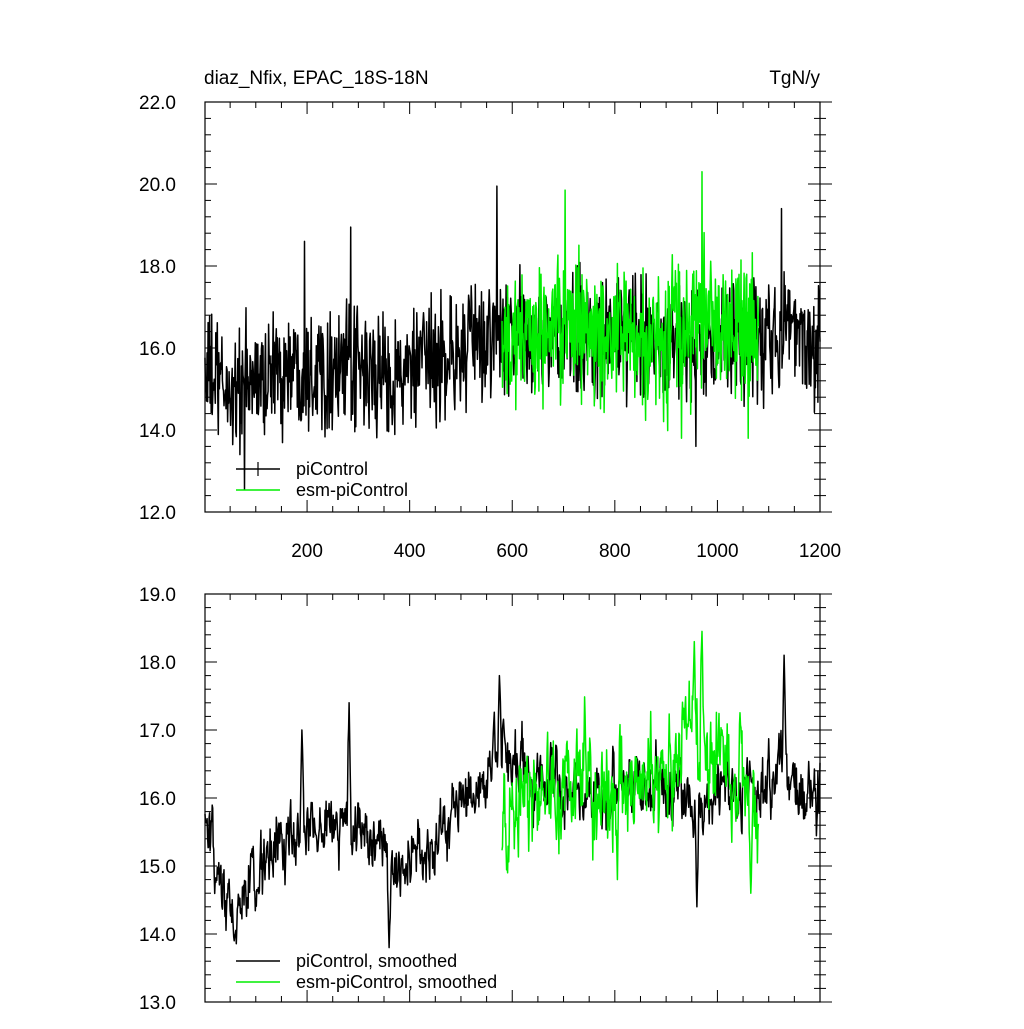 This screenshot has width=1024, height=1029. I want to click on legend-label-esm-picontrol: esm-piControl, so click(352, 490).